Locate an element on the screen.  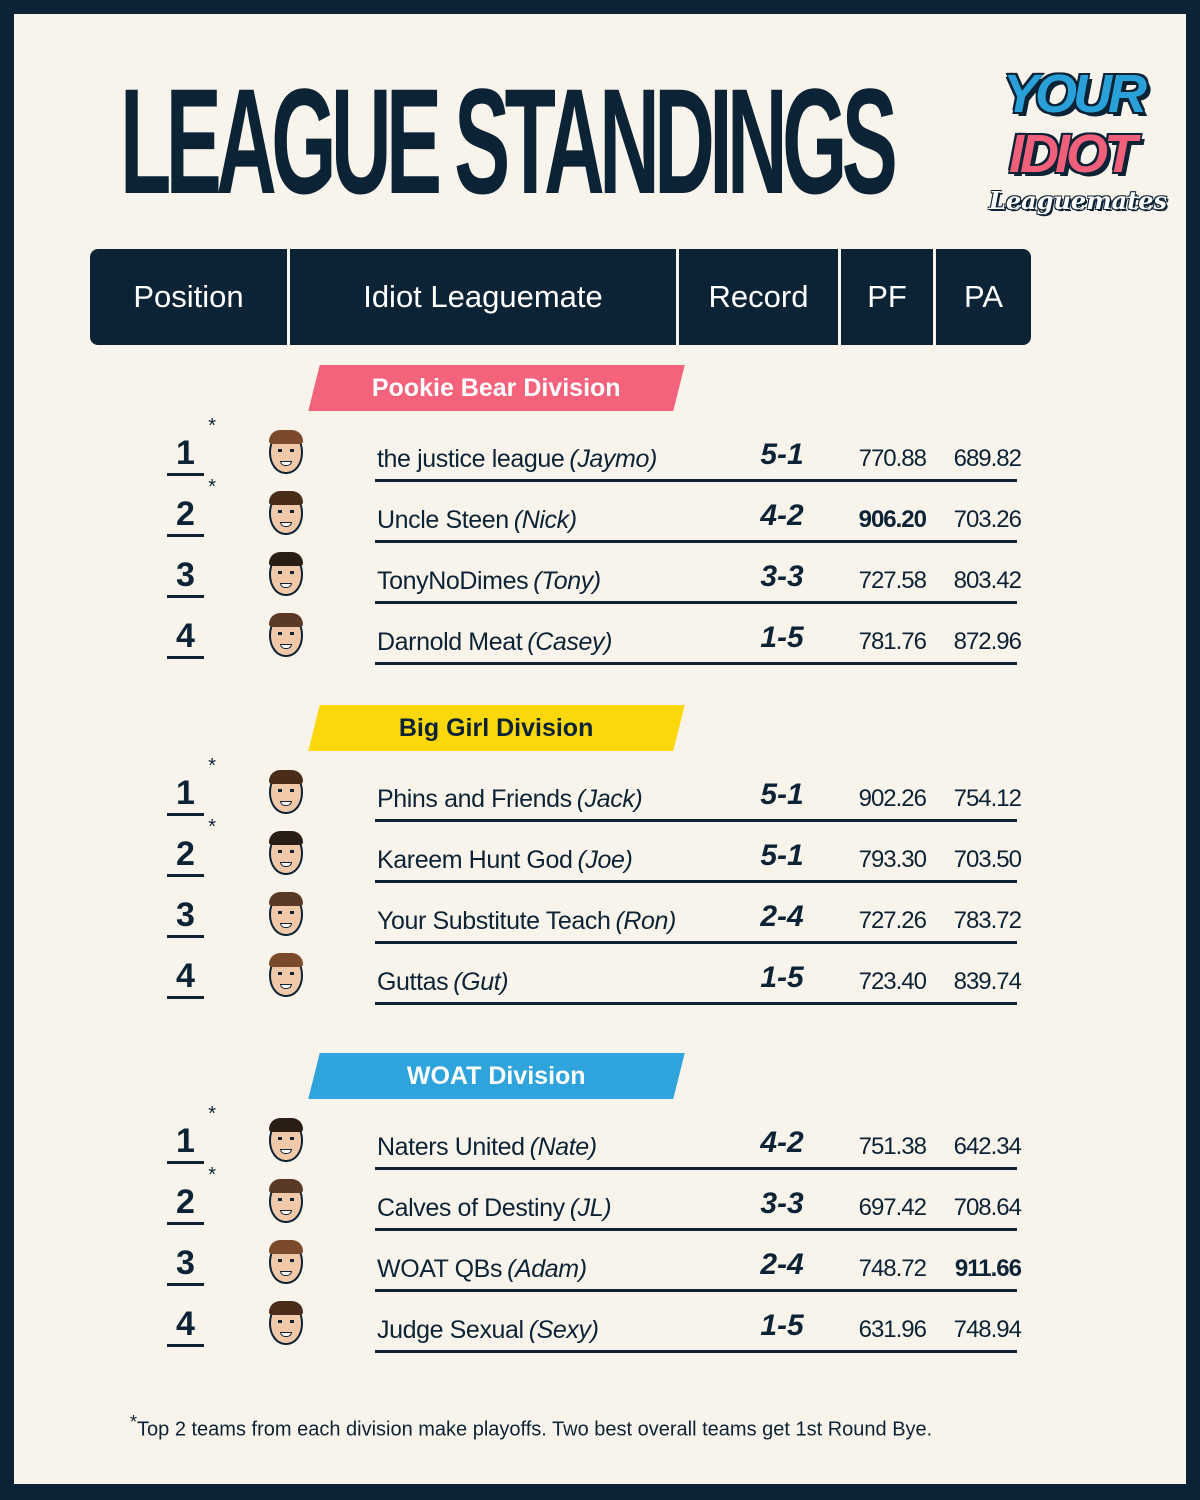
team-label: Guttas is located at coordinates (413, 982).